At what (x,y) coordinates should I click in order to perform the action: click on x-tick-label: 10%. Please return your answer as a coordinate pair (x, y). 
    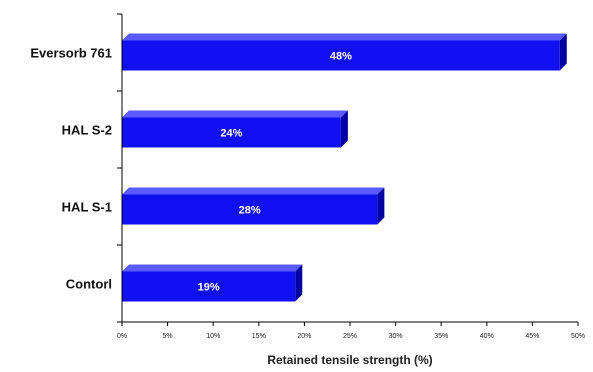
    Looking at the image, I should click on (213, 336).